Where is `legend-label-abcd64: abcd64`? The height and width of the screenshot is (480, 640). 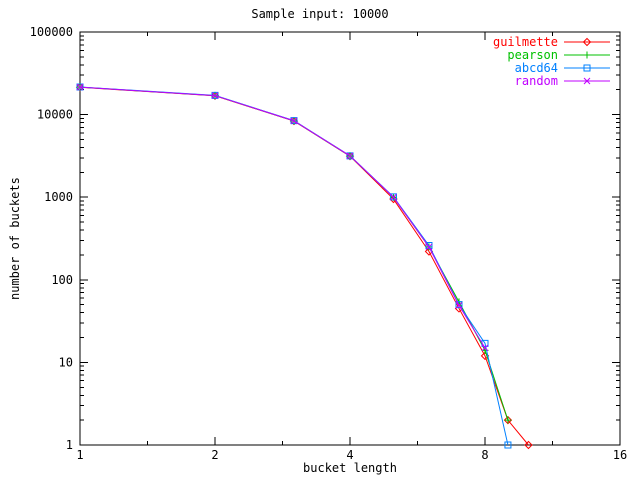
legend-label-abcd64: abcd64 is located at coordinates (536, 68).